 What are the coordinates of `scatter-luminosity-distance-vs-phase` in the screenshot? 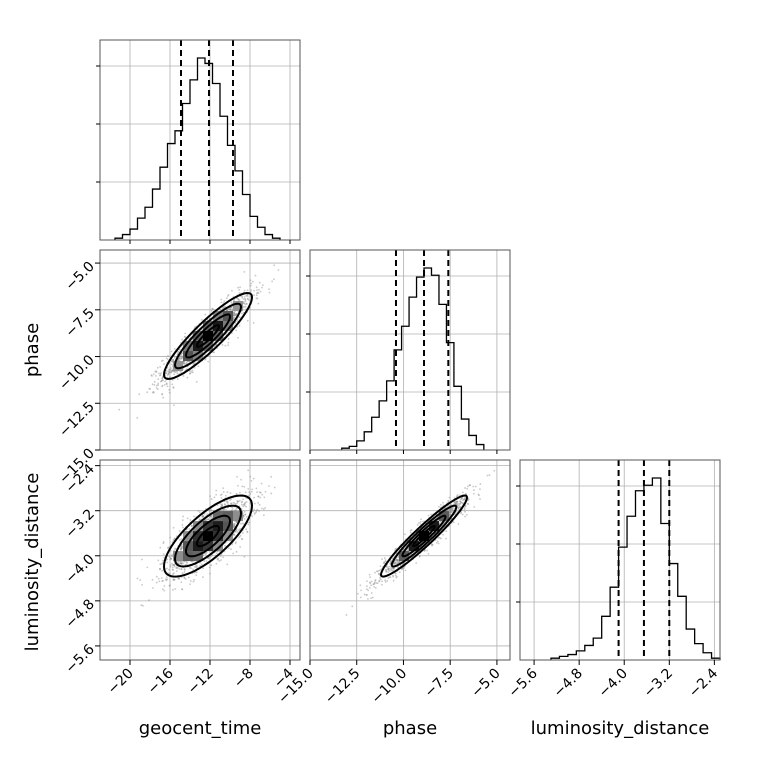 It's located at (420, 543).